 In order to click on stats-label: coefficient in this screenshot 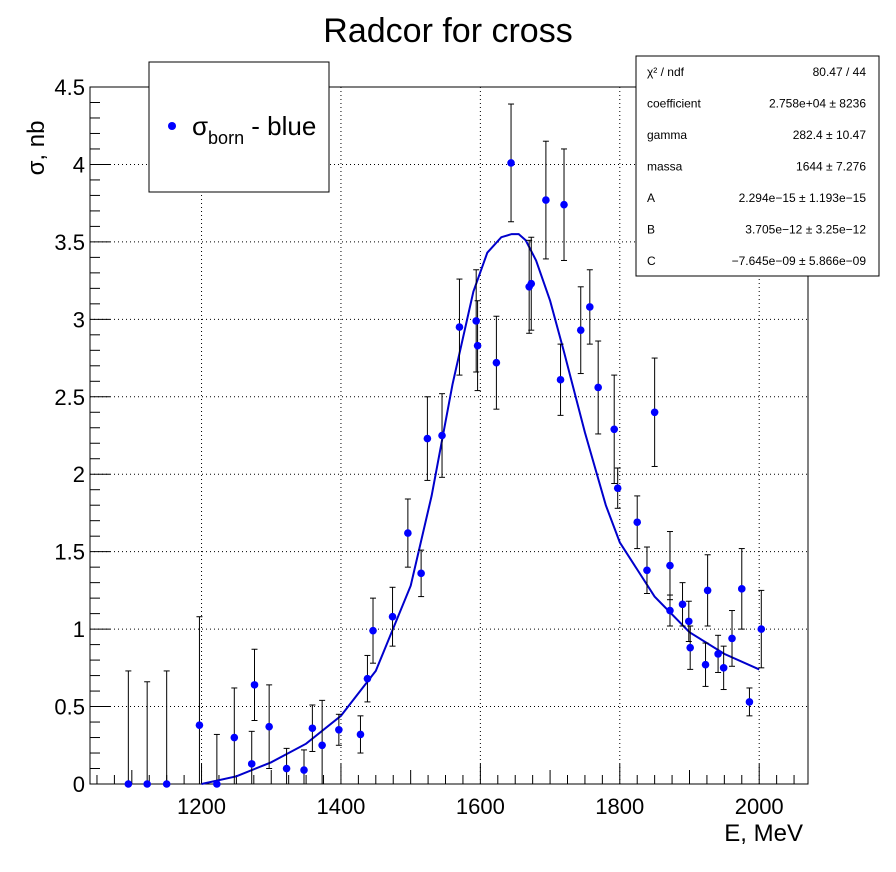, I will do `click(674, 104)`.